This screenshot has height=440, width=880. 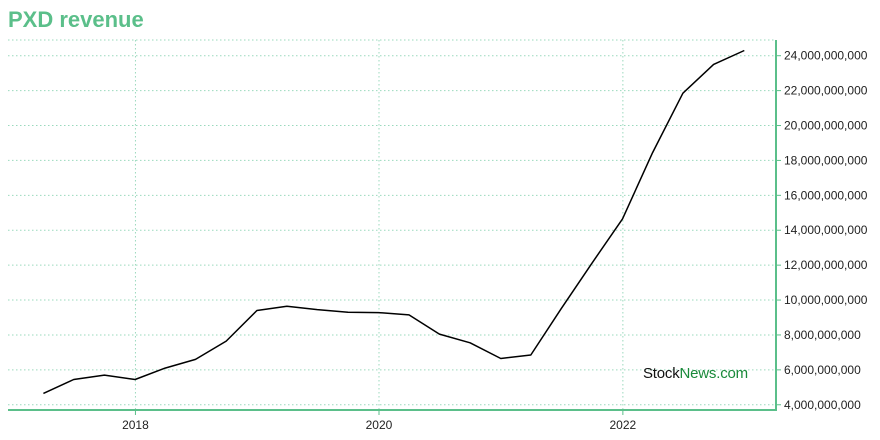 I want to click on y-tick-label: 10,000,000,000, so click(x=826, y=300).